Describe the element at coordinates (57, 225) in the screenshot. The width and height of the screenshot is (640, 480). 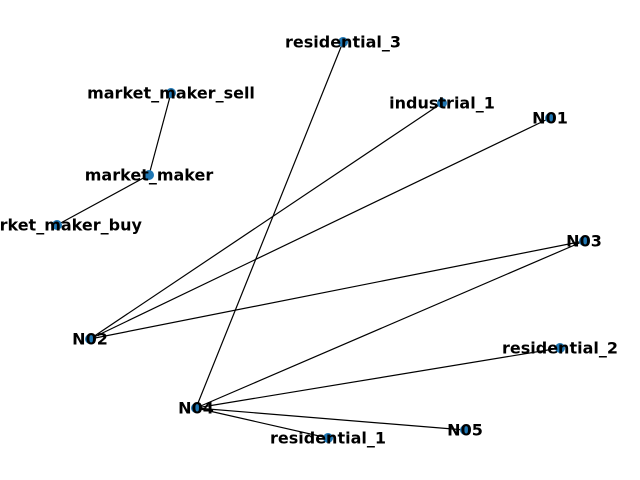
I see `node-market_maker_buy` at that location.